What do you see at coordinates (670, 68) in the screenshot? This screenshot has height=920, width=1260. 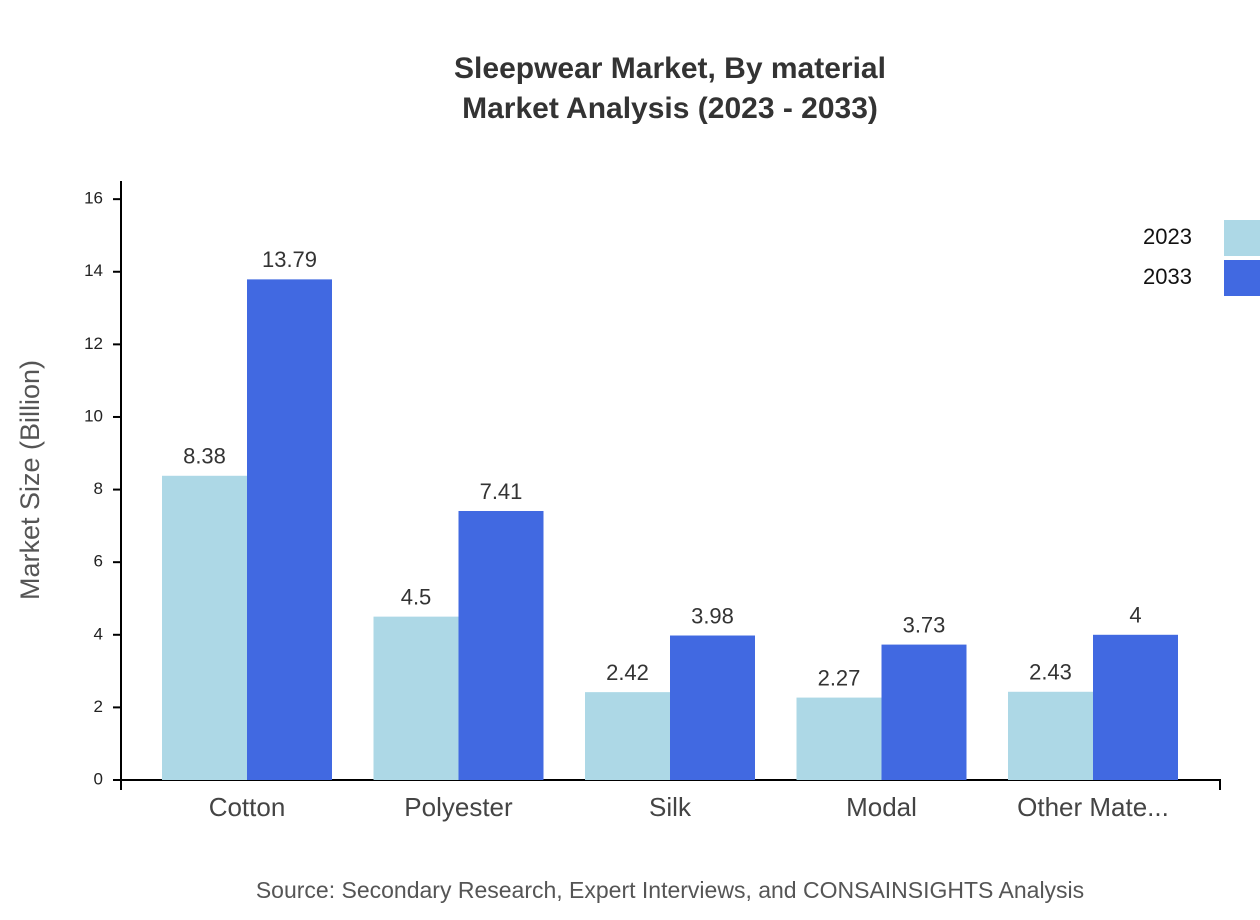 I see `chart-title: Sleepwear Market, By material` at bounding box center [670, 68].